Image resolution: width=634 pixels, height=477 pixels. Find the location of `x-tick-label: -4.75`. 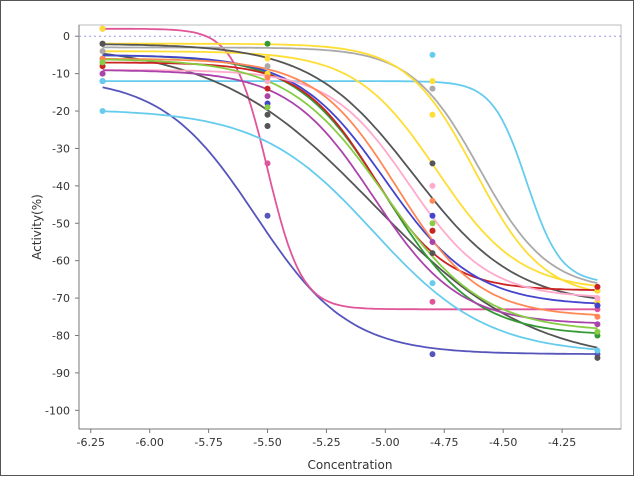

x-tick-label: -4.75 is located at coordinates (444, 442).